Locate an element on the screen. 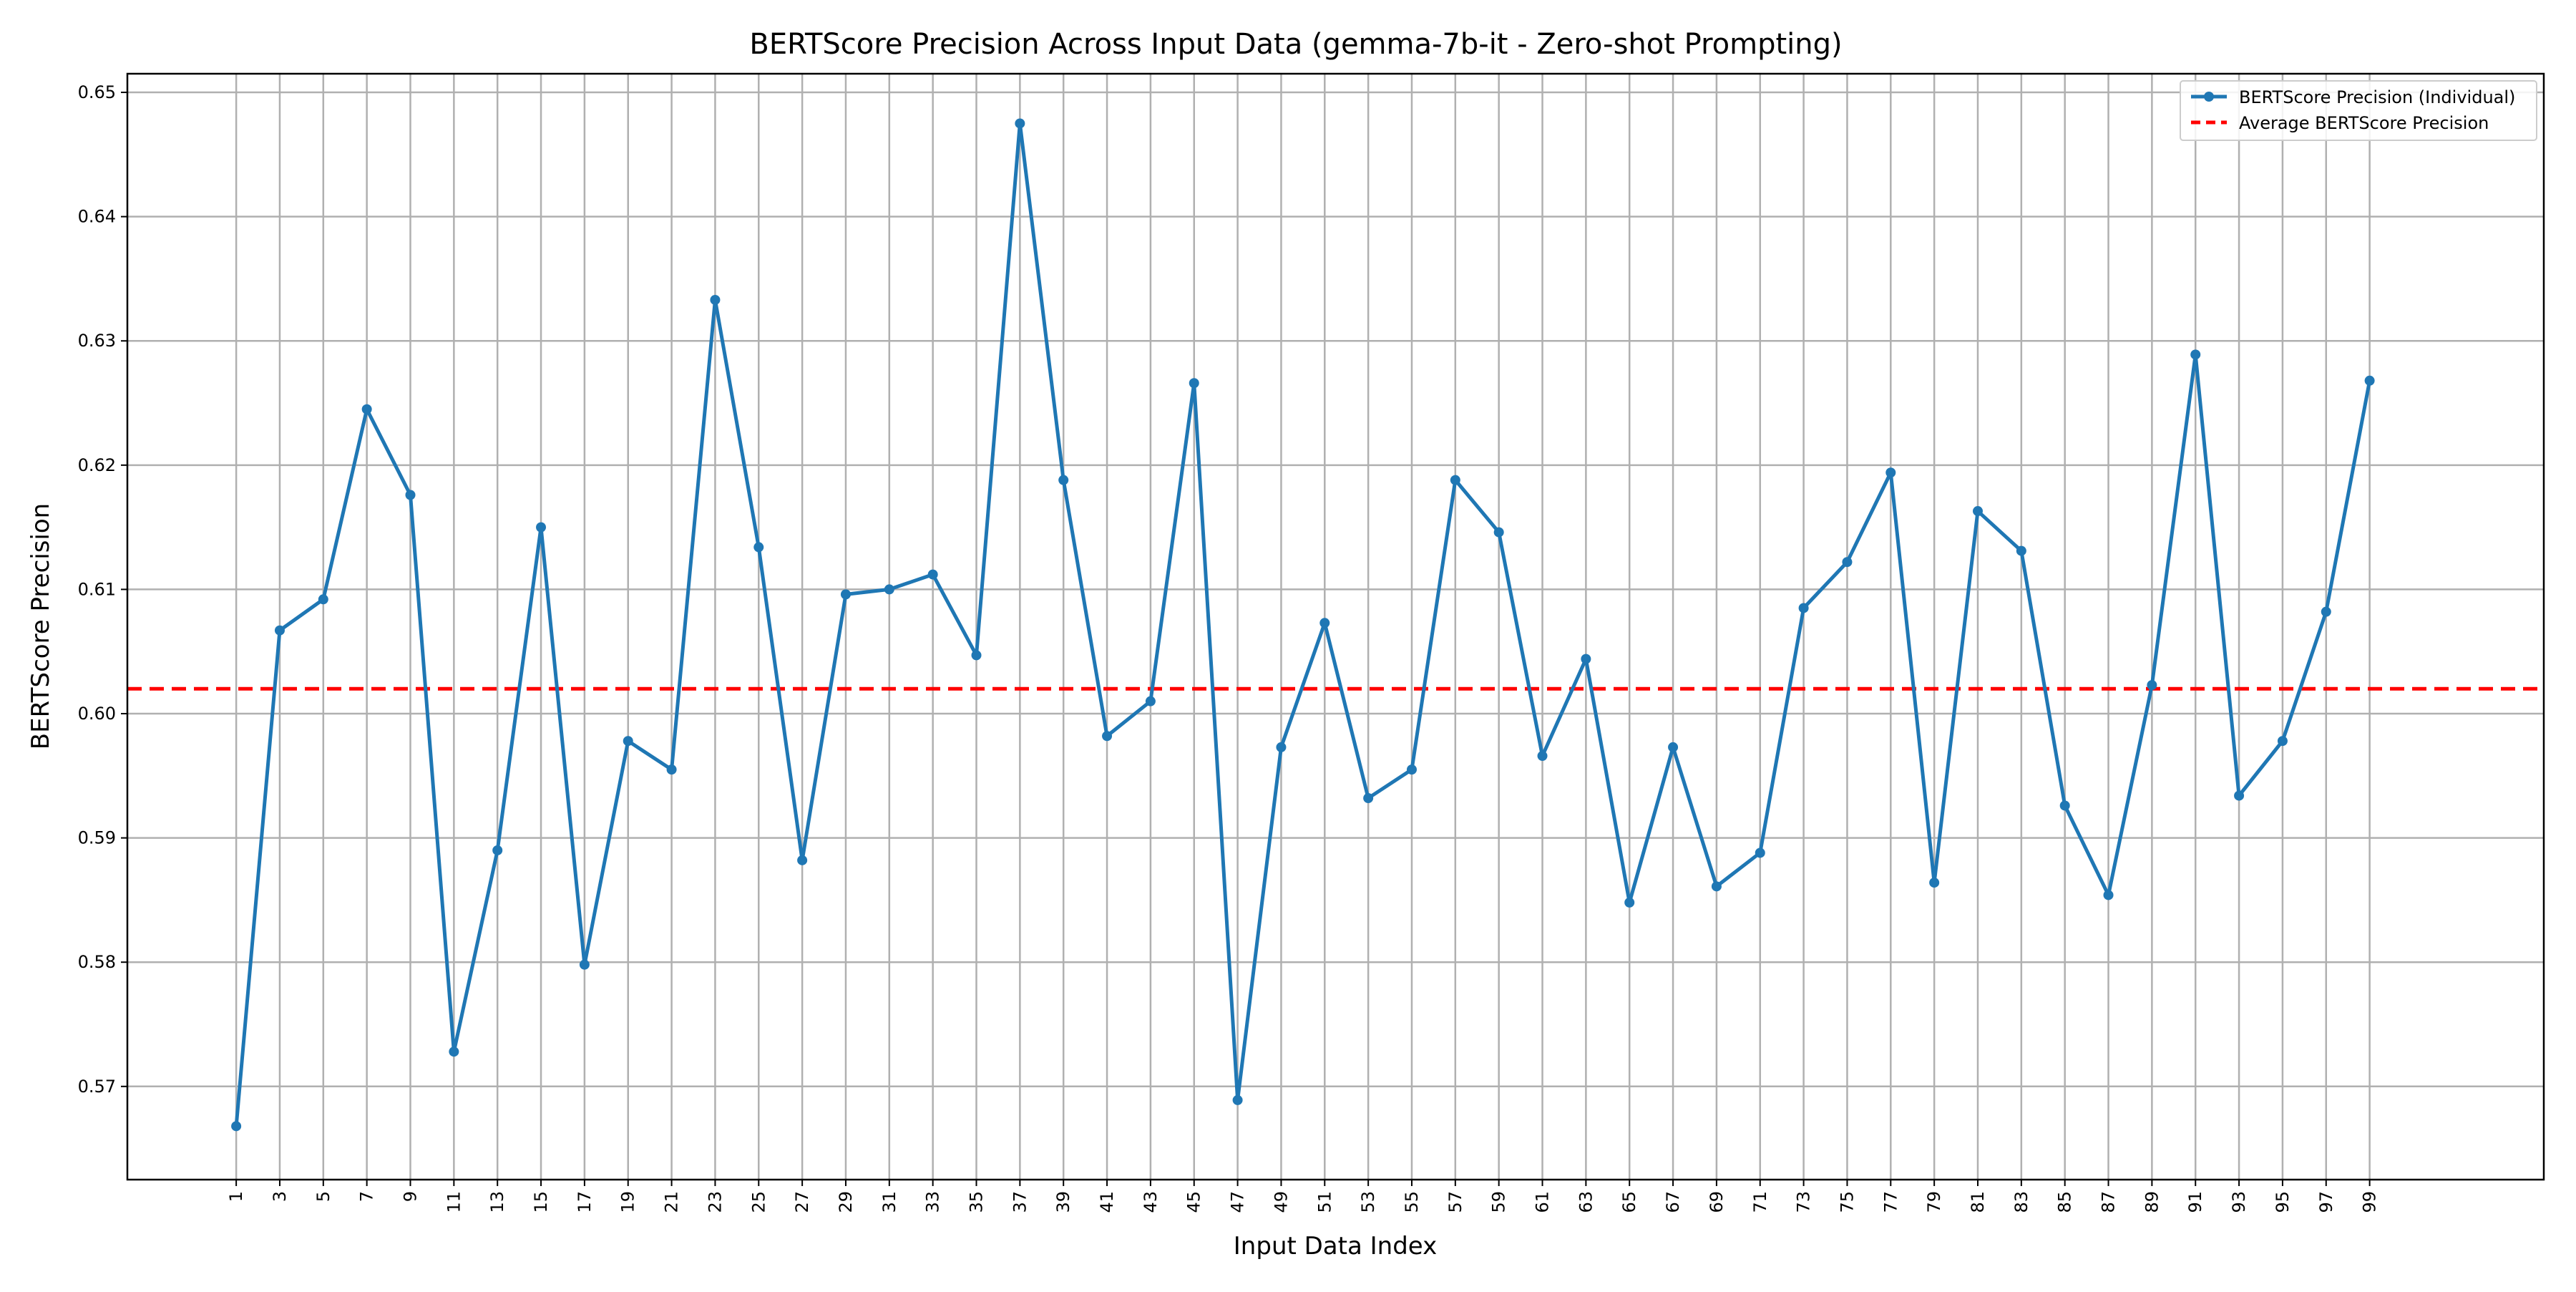 The image size is (2576, 1292). x-tick-label: 91 is located at coordinates (2195, 1202).